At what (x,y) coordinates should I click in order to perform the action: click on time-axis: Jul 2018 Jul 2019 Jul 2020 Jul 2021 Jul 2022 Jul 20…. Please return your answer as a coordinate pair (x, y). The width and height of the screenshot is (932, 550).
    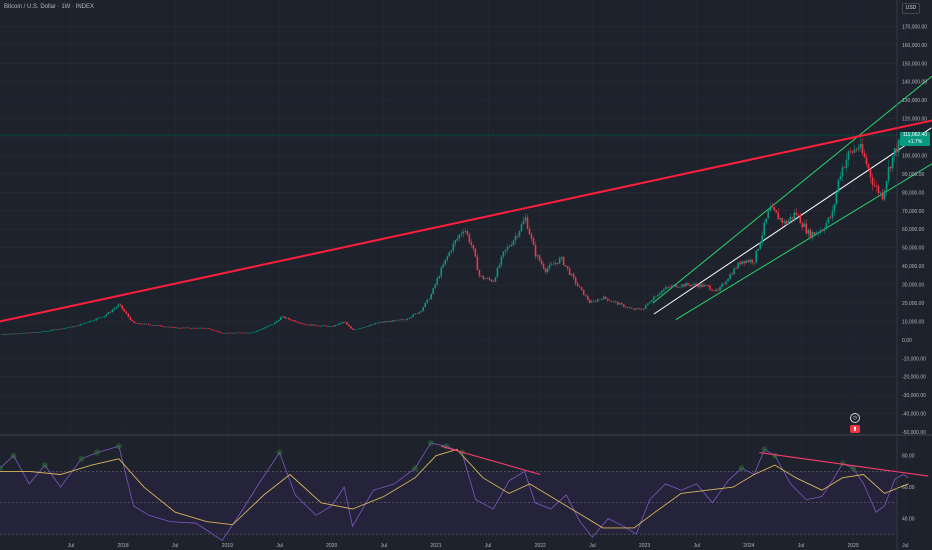
    Looking at the image, I should click on (488, 546).